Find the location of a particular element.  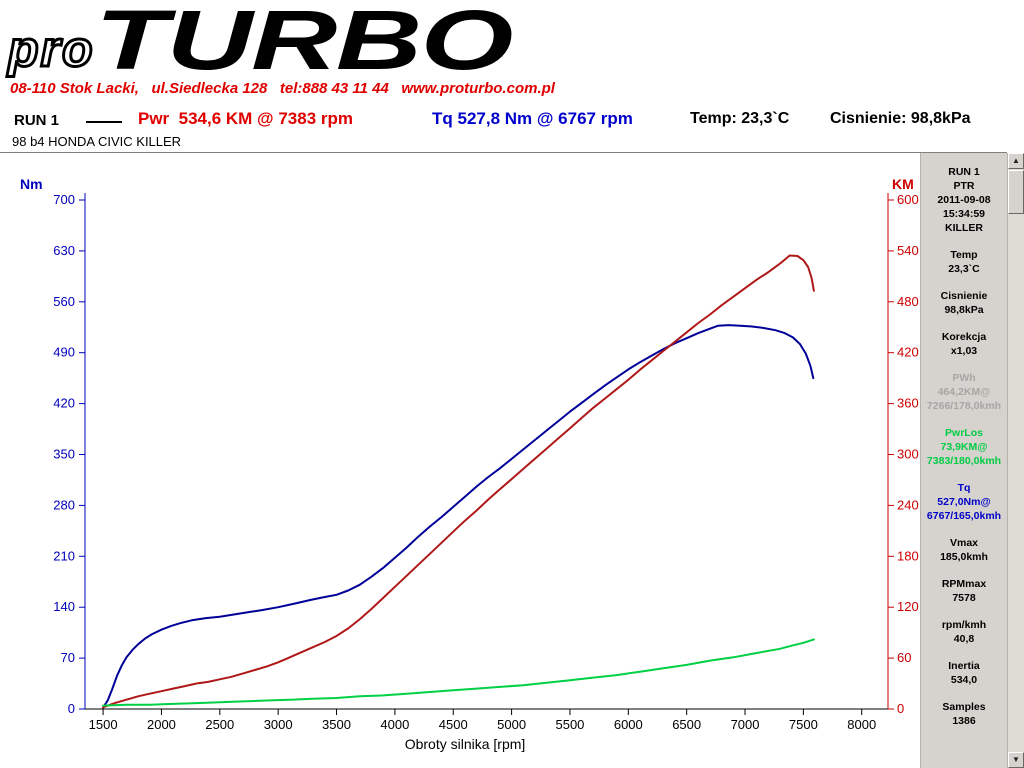

right-axis-tick-label: 0 is located at coordinates (900, 708).